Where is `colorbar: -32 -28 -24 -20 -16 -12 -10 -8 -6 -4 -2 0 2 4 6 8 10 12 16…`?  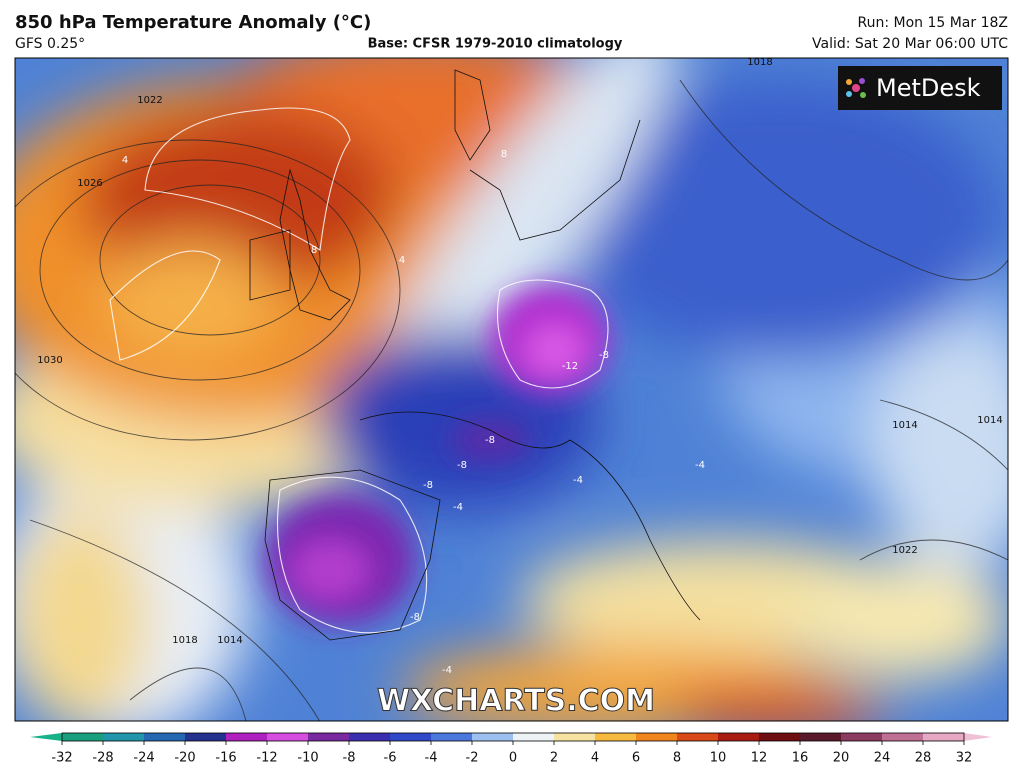
colorbar: -32 -28 -24 -20 -16 -12 -10 -8 -6 -4 -2 0 2 4 6 8 10 12 16… is located at coordinates (511, 749).